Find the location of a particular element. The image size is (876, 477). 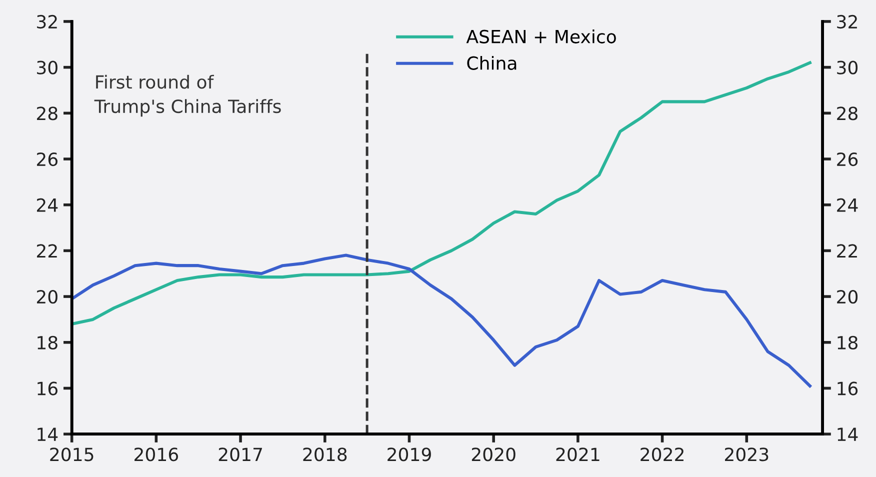

y2-tick-label: 28 is located at coordinates (847, 113).